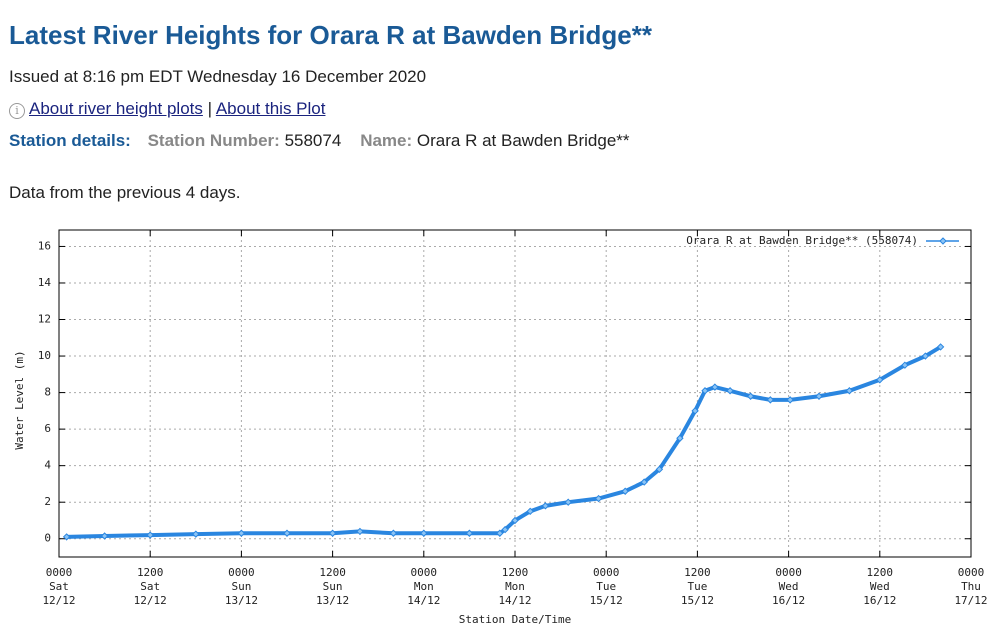 The height and width of the screenshot is (624, 1000). What do you see at coordinates (47, 465) in the screenshot?
I see `y-tick-label: 4` at bounding box center [47, 465].